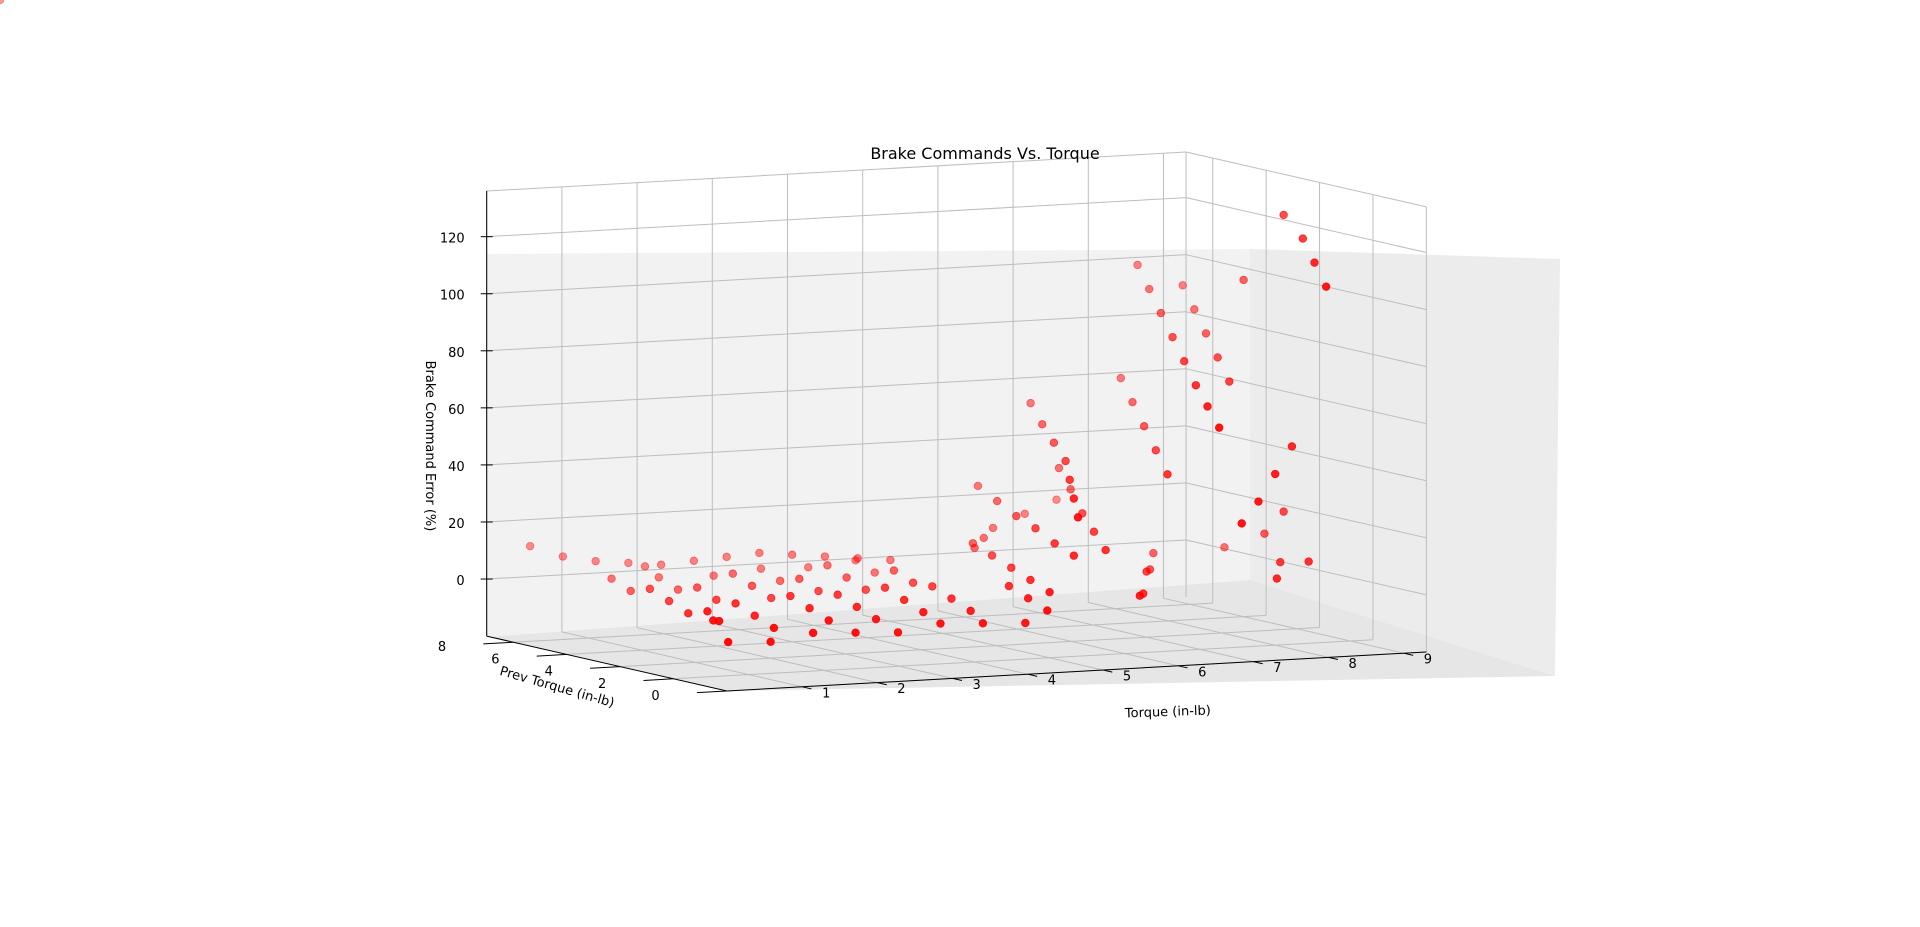 The image size is (1920, 927). I want to click on y-tick-label: 4, so click(549, 672).